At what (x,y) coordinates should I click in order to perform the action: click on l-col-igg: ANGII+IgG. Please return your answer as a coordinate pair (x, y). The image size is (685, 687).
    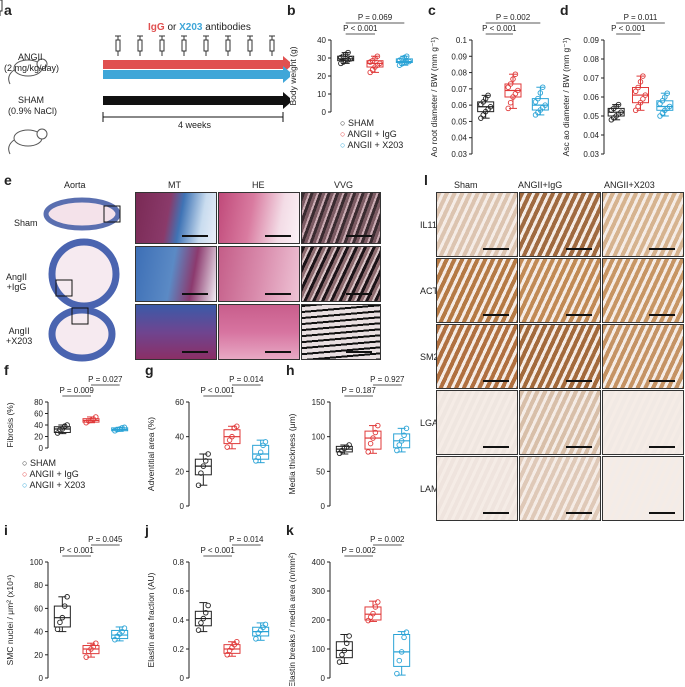
    Looking at the image, I should click on (540, 185).